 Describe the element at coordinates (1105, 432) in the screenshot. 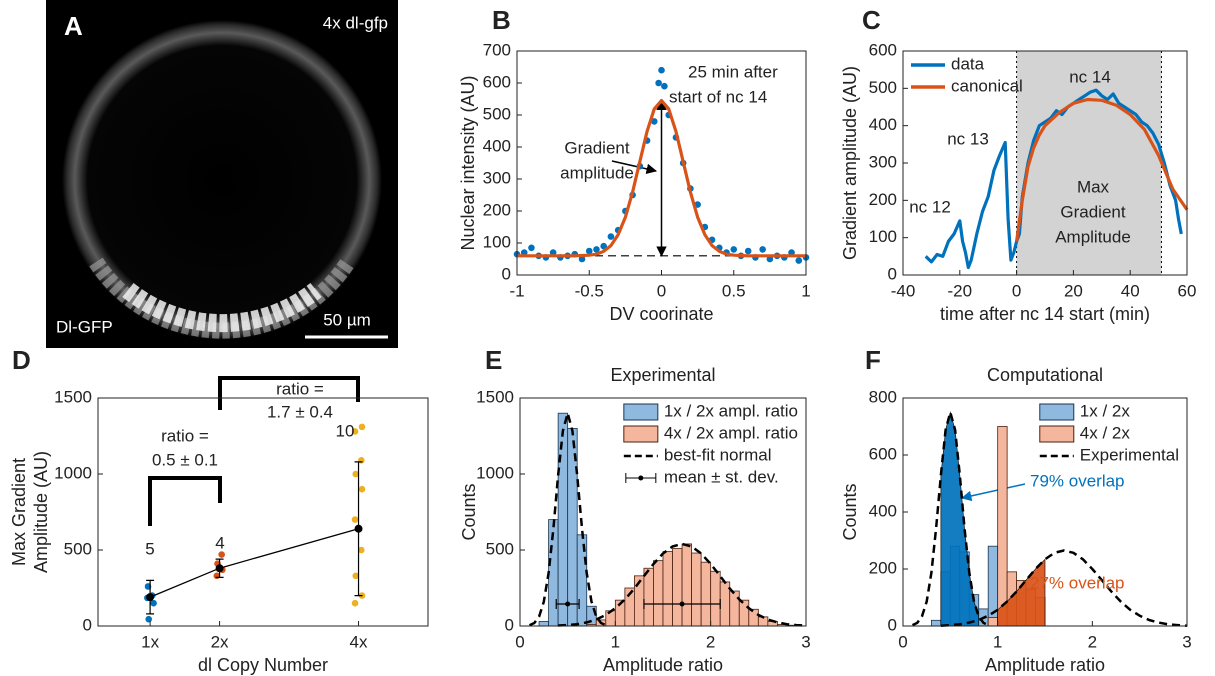

I see `legend-label: 4x / 2x` at that location.